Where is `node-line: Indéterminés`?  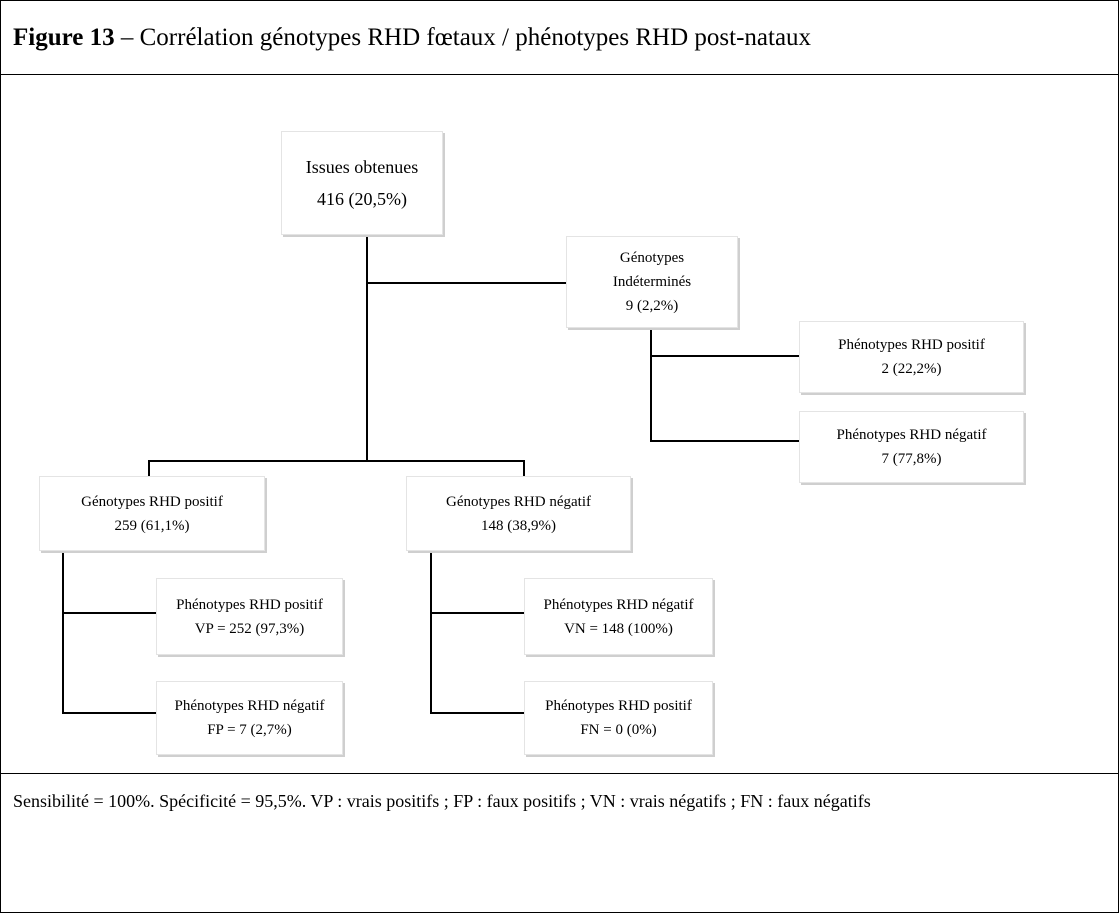 node-line: Indéterminés is located at coordinates (652, 282).